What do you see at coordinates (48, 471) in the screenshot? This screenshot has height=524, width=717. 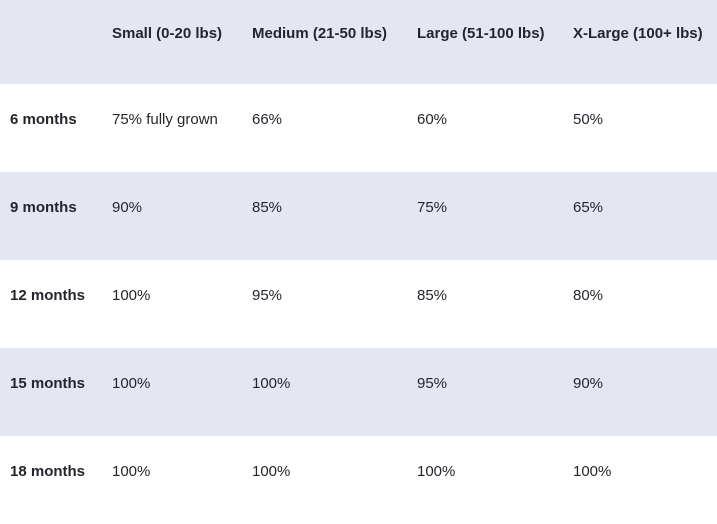 I see `row-label: 18 months` at bounding box center [48, 471].